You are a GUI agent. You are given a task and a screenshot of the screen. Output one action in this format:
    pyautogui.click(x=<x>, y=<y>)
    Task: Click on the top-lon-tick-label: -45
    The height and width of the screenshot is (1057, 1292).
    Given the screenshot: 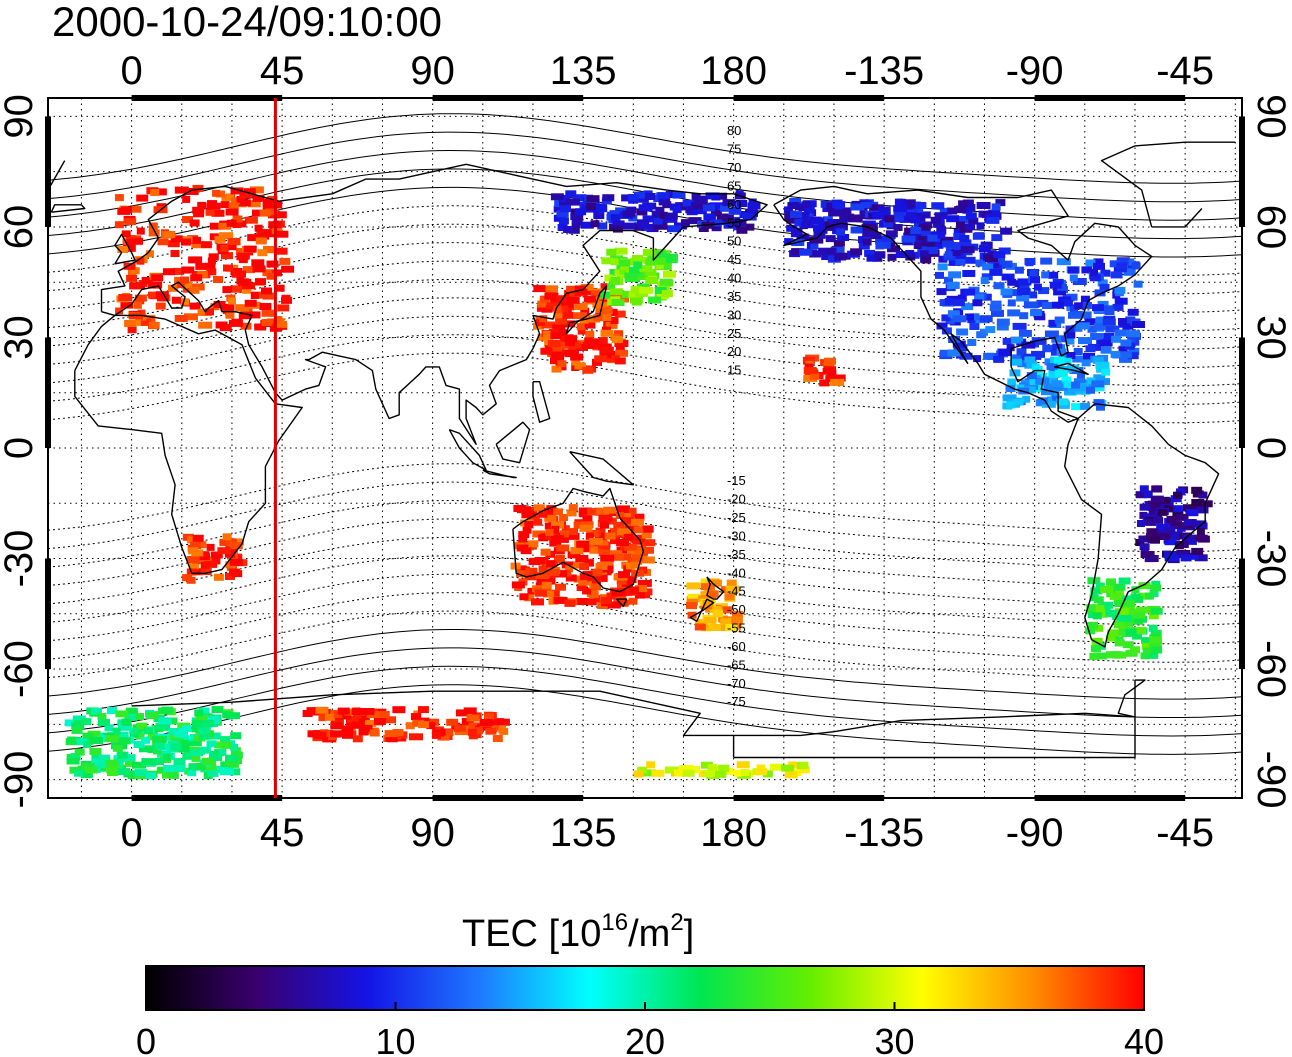 What is the action you would take?
    pyautogui.click(x=1185, y=71)
    